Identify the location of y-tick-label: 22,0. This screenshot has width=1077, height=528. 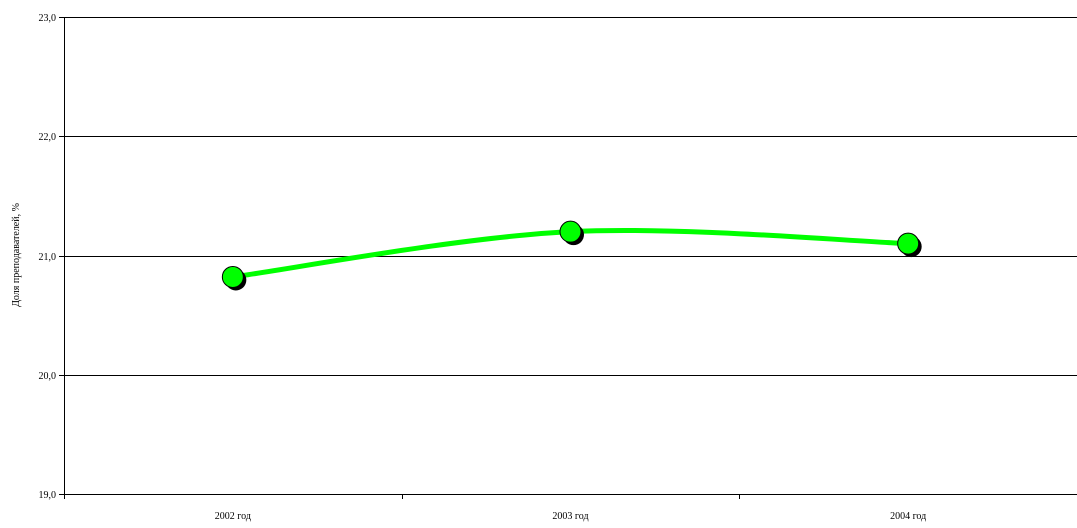
(48, 137).